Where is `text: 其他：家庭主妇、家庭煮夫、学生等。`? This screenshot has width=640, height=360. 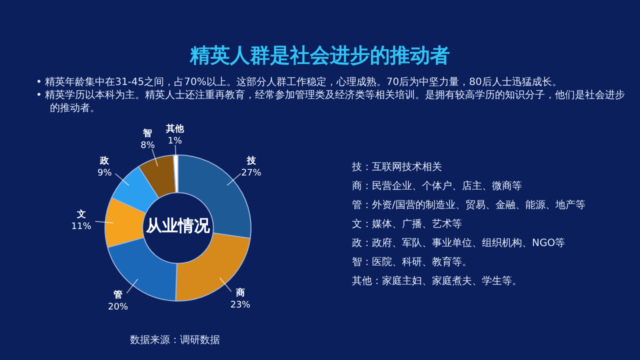
text: 其他：家庭主妇、家庭煮夫、学生等。 is located at coordinates (437, 281).